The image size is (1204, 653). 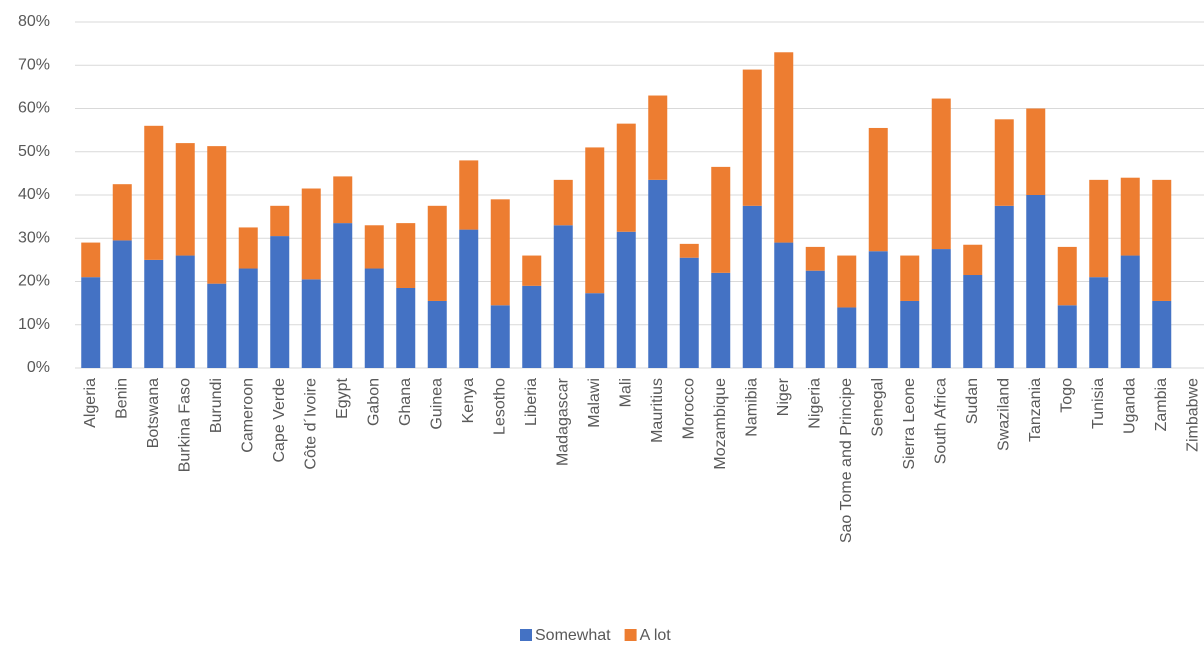 I want to click on x-tick-label: Madagascar, so click(x=562, y=421).